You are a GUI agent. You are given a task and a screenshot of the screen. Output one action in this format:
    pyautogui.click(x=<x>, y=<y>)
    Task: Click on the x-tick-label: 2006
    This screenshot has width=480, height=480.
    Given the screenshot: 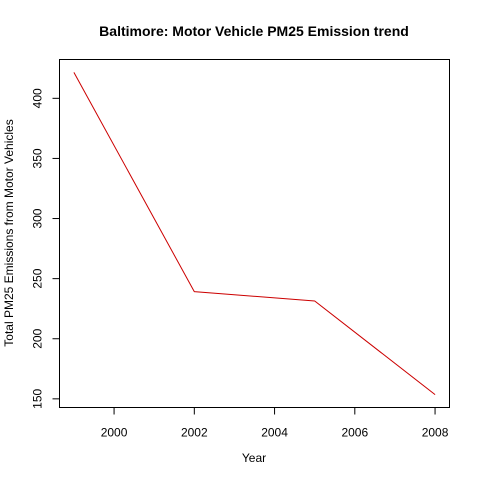 What is the action you would take?
    pyautogui.click(x=354, y=433)
    